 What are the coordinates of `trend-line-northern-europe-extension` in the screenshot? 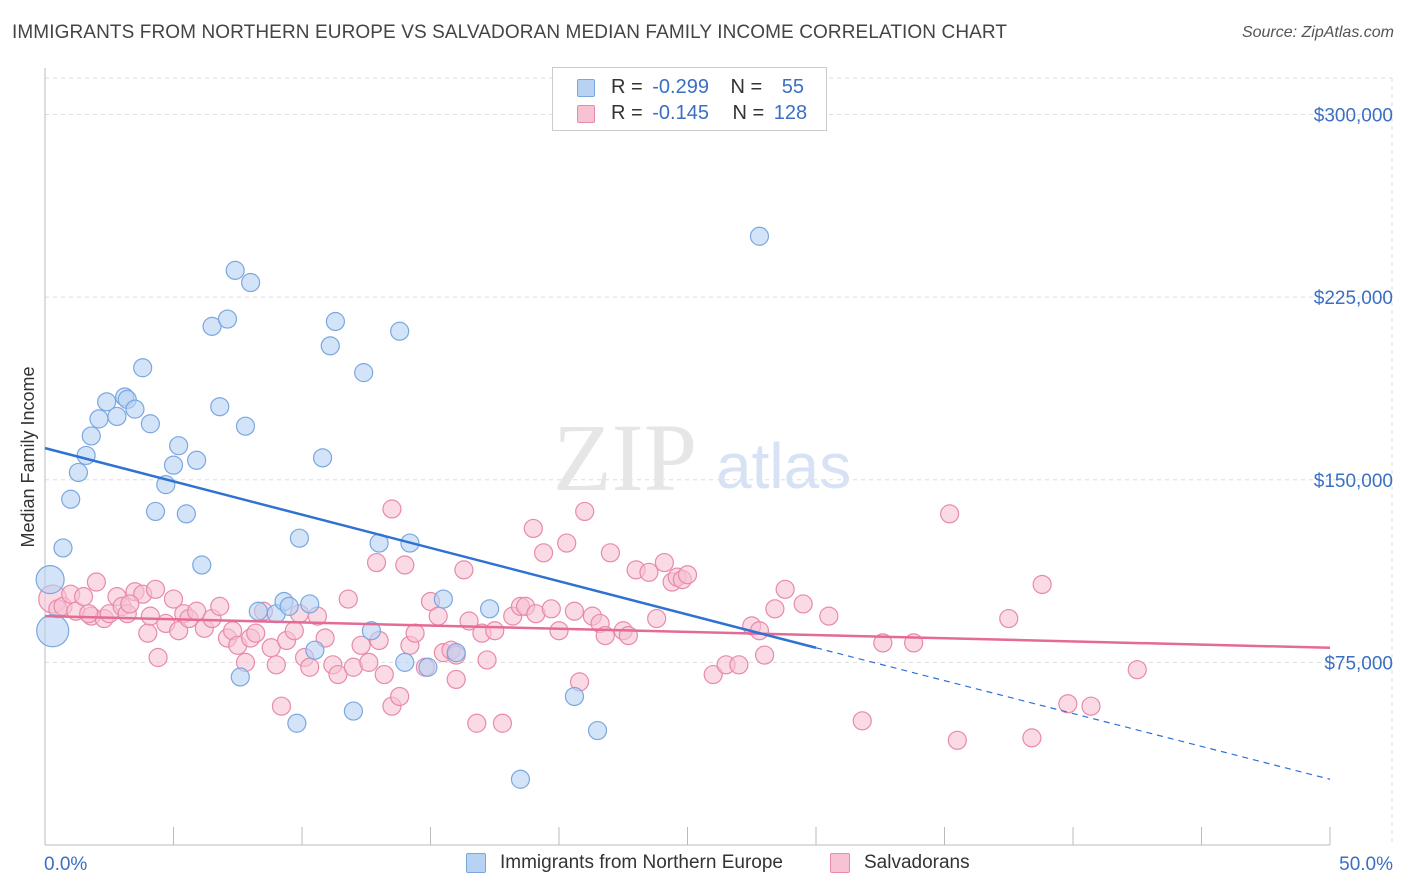 It's located at (1073, 713).